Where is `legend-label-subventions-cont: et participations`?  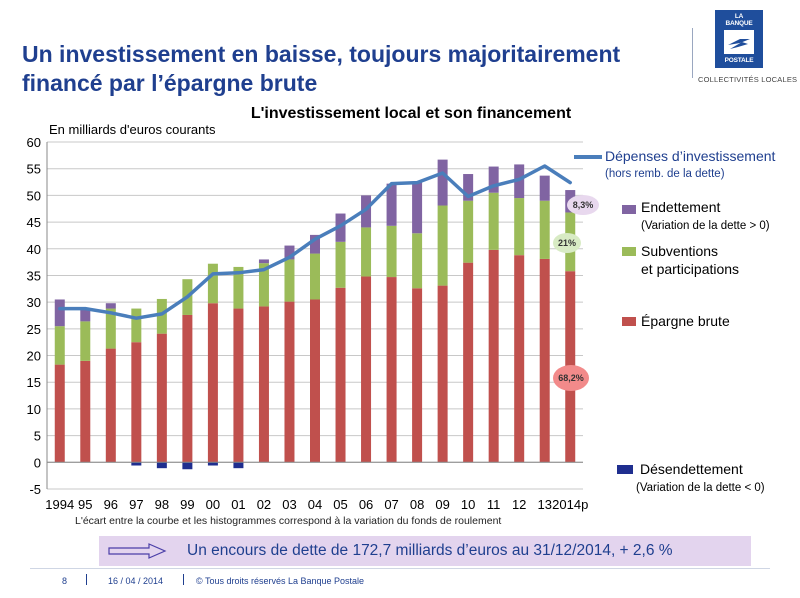 legend-label-subventions-cont: et participations is located at coordinates (690, 269).